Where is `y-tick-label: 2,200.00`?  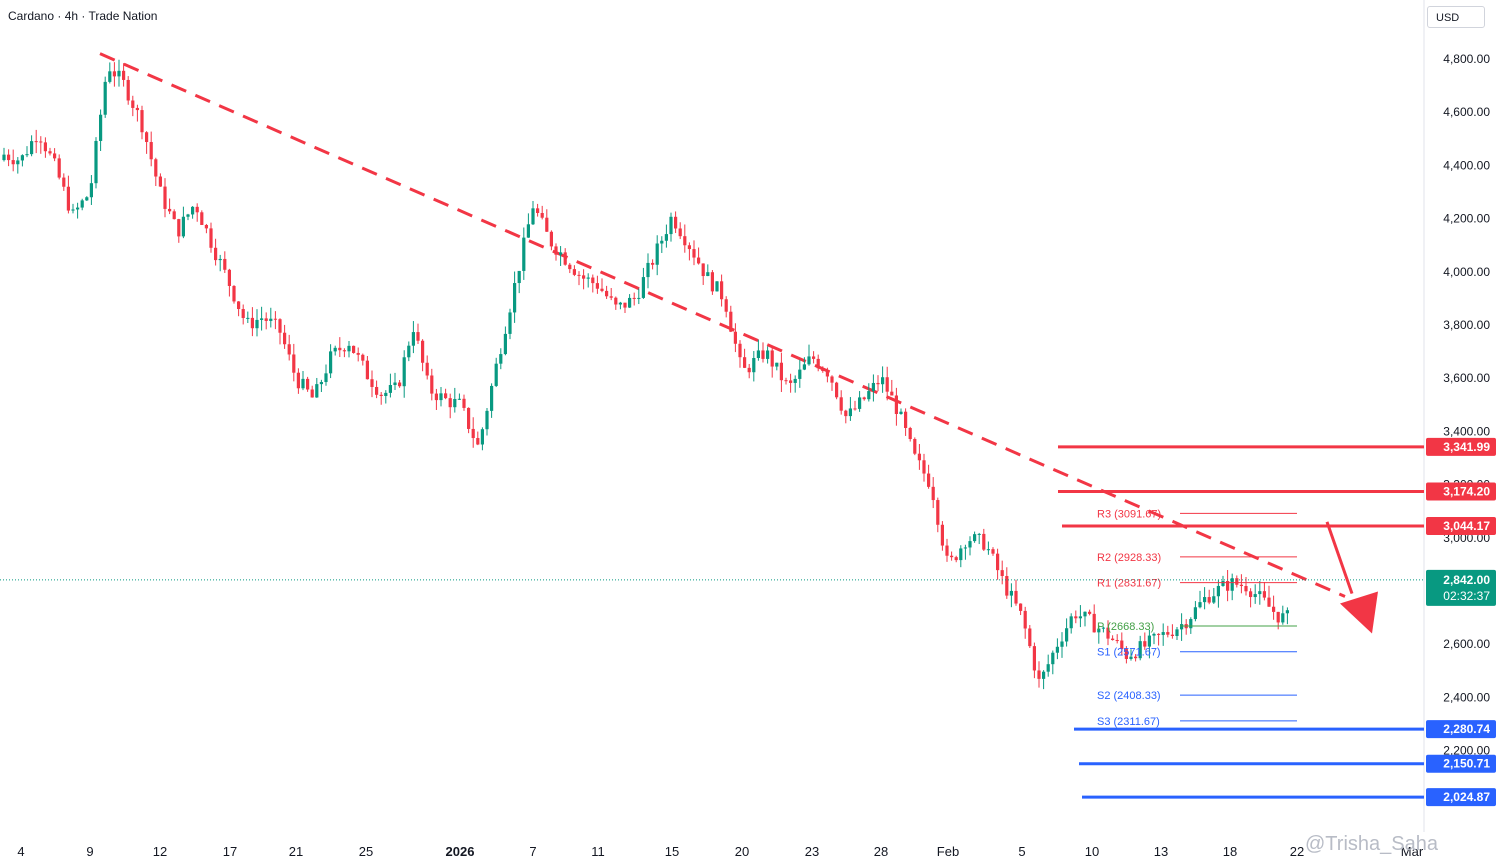
y-tick-label: 2,200.00 is located at coordinates (1466, 751).